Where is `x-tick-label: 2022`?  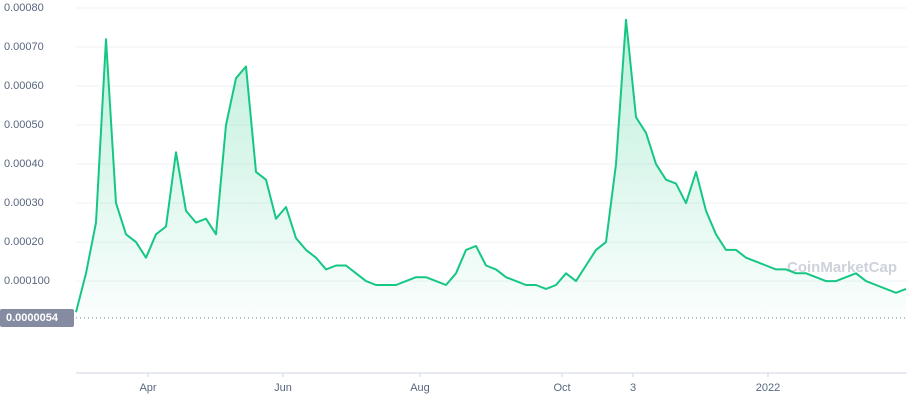 x-tick-label: 2022 is located at coordinates (768, 388).